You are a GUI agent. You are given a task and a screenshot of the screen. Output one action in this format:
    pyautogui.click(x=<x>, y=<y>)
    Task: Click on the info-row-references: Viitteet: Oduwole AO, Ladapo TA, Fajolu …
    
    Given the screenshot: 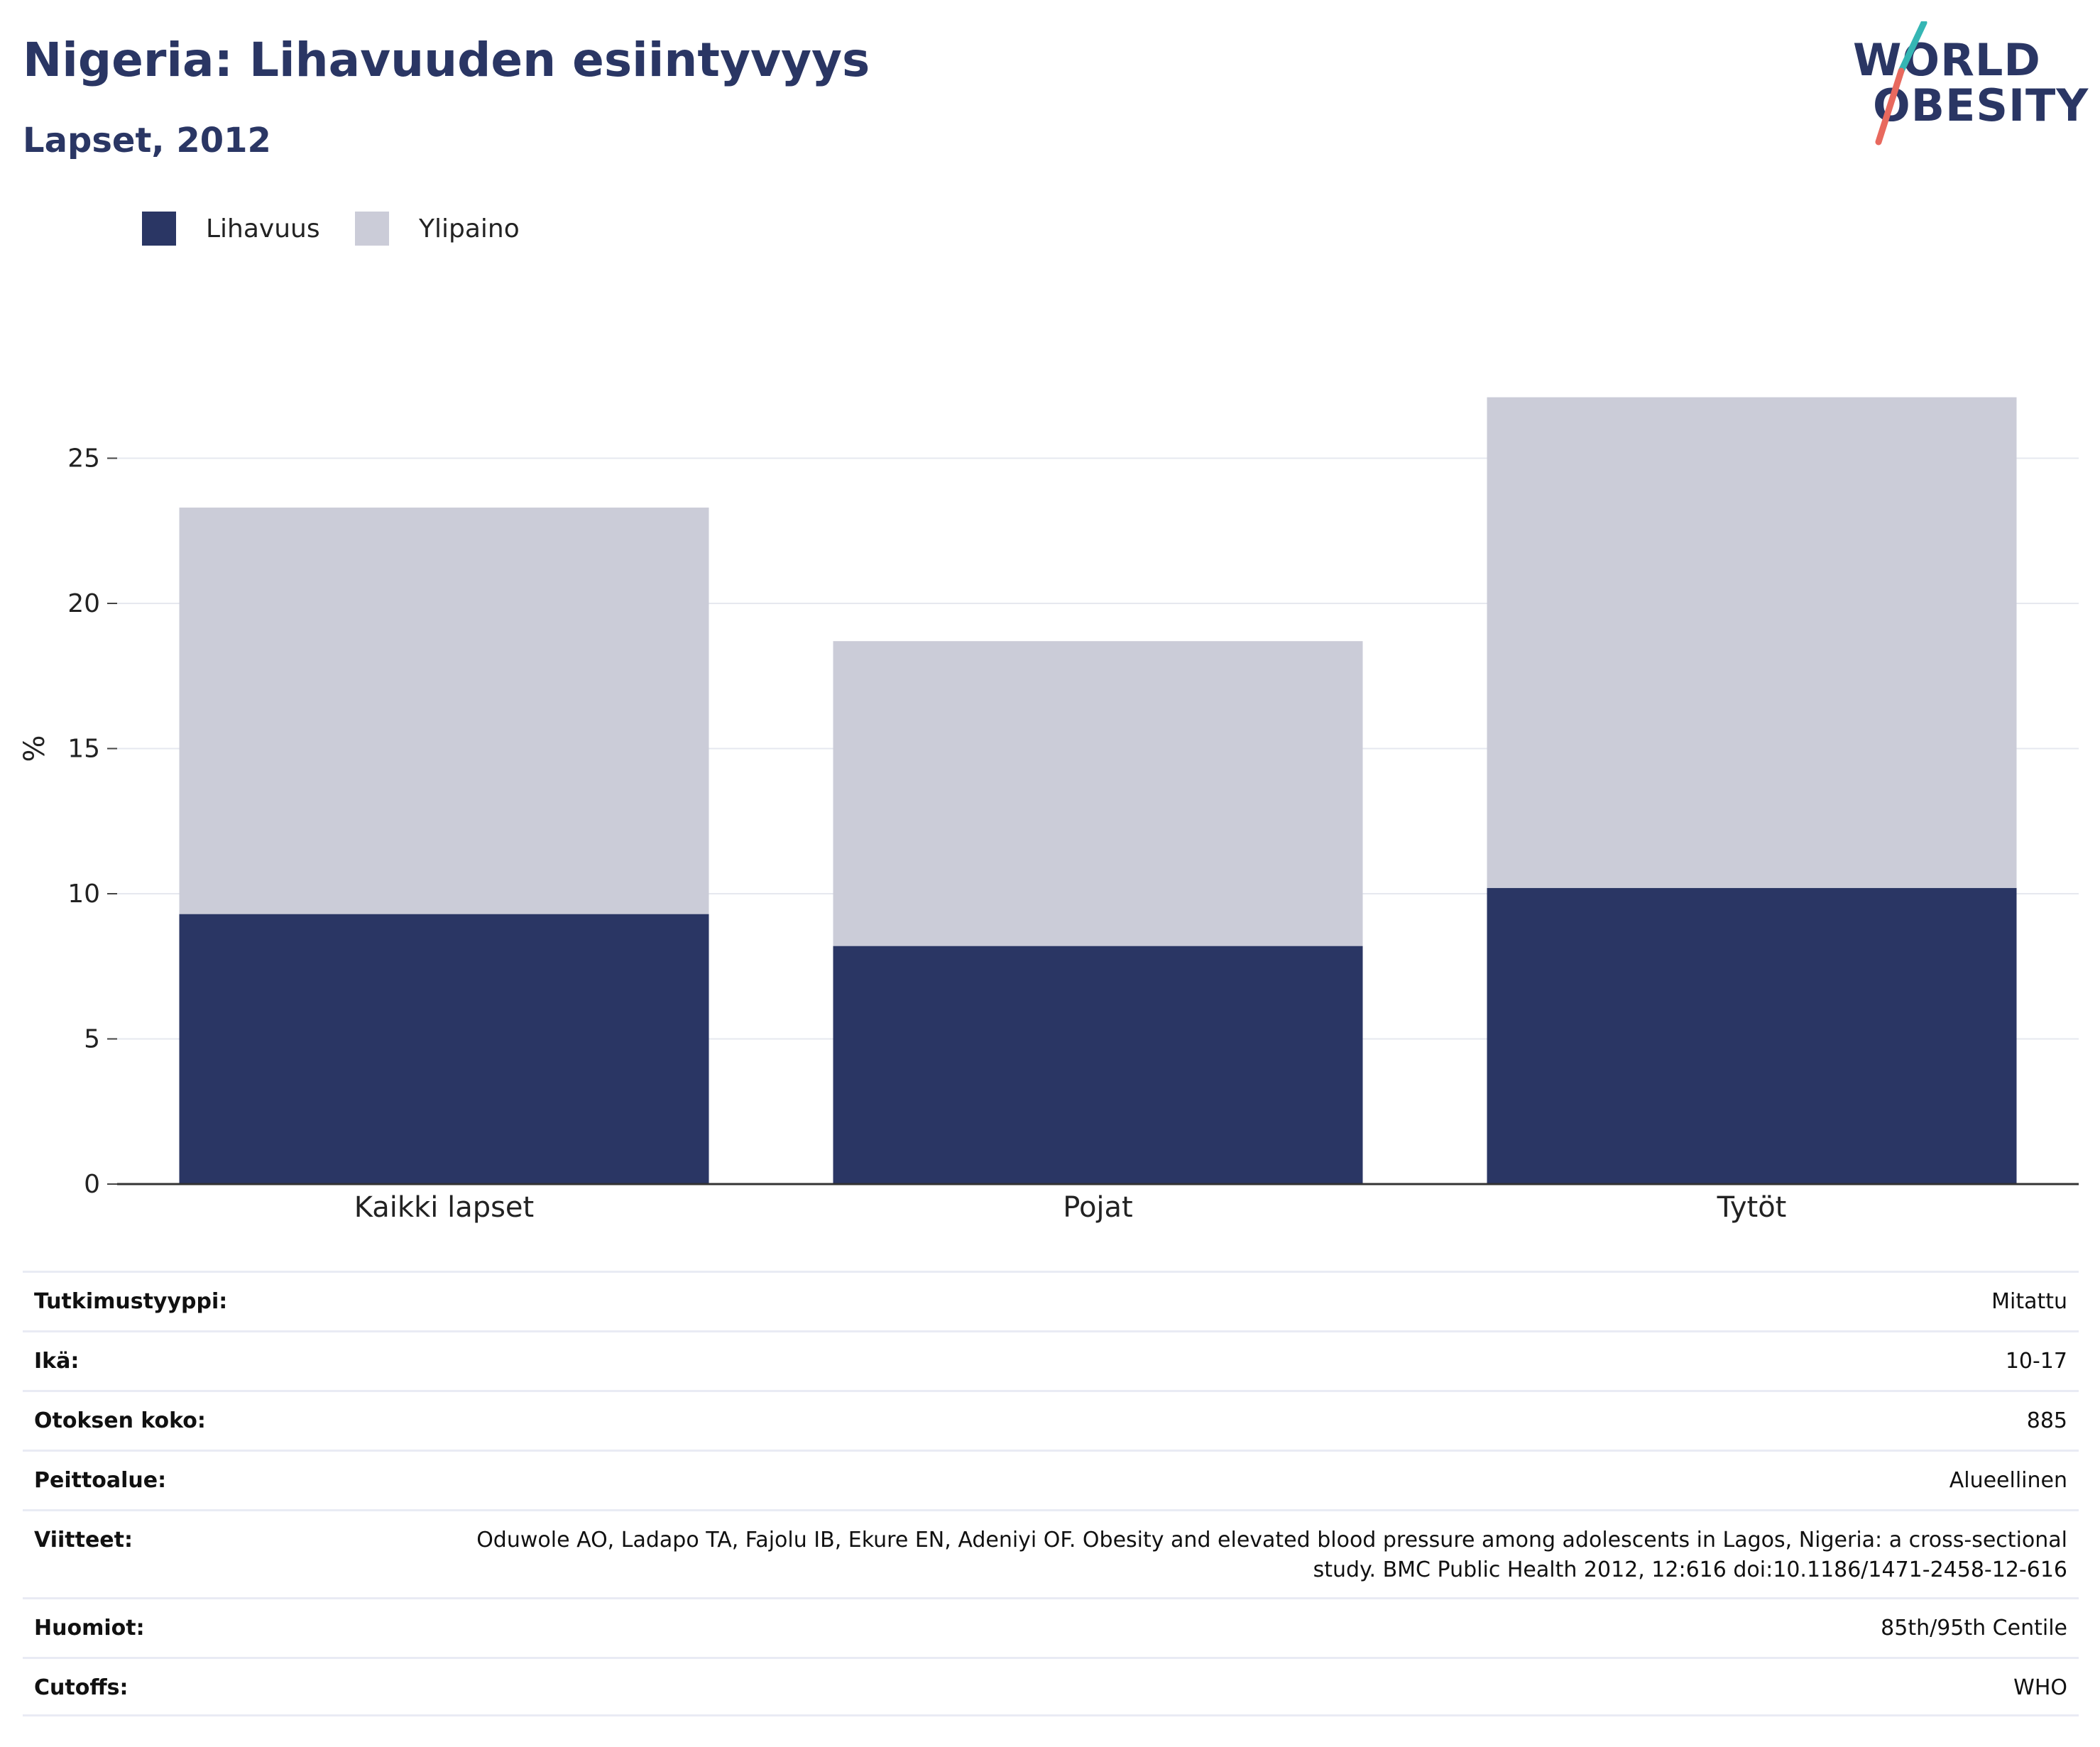 What is the action you would take?
    pyautogui.click(x=1051, y=1553)
    